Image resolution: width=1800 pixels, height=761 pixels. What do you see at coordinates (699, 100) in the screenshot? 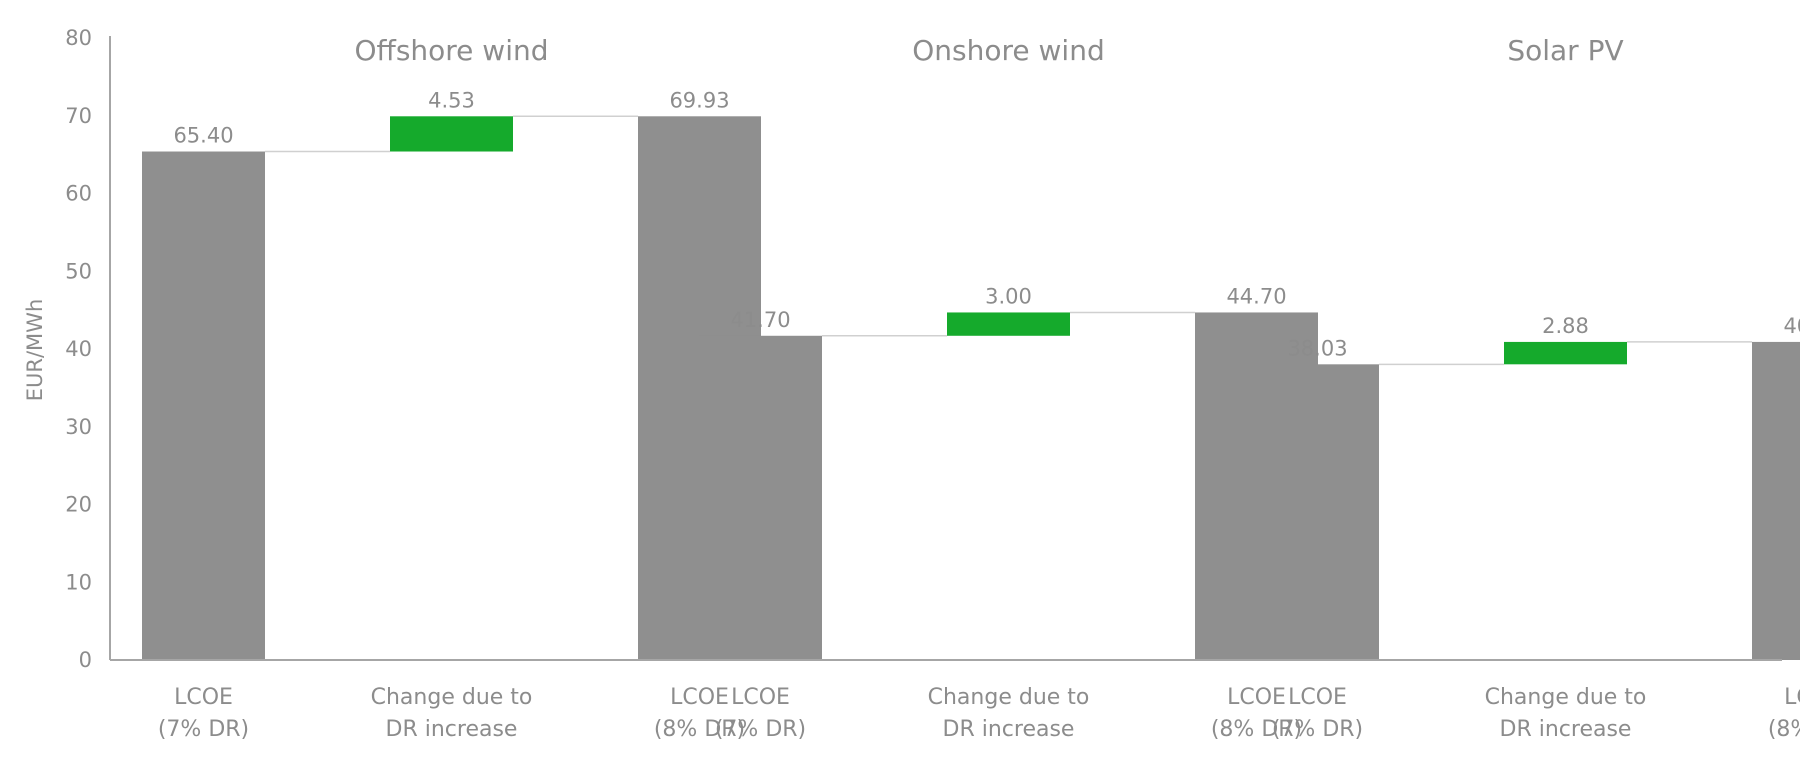
I see `data-label: 69.93` at bounding box center [699, 100].